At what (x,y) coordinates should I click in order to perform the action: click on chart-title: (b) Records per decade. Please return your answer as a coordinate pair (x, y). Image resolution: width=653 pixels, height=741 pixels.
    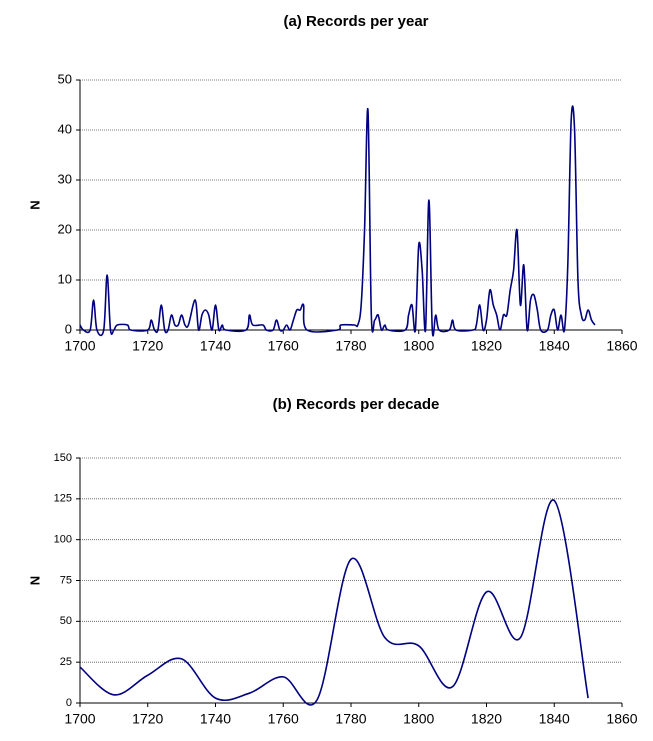
    Looking at the image, I should click on (356, 404).